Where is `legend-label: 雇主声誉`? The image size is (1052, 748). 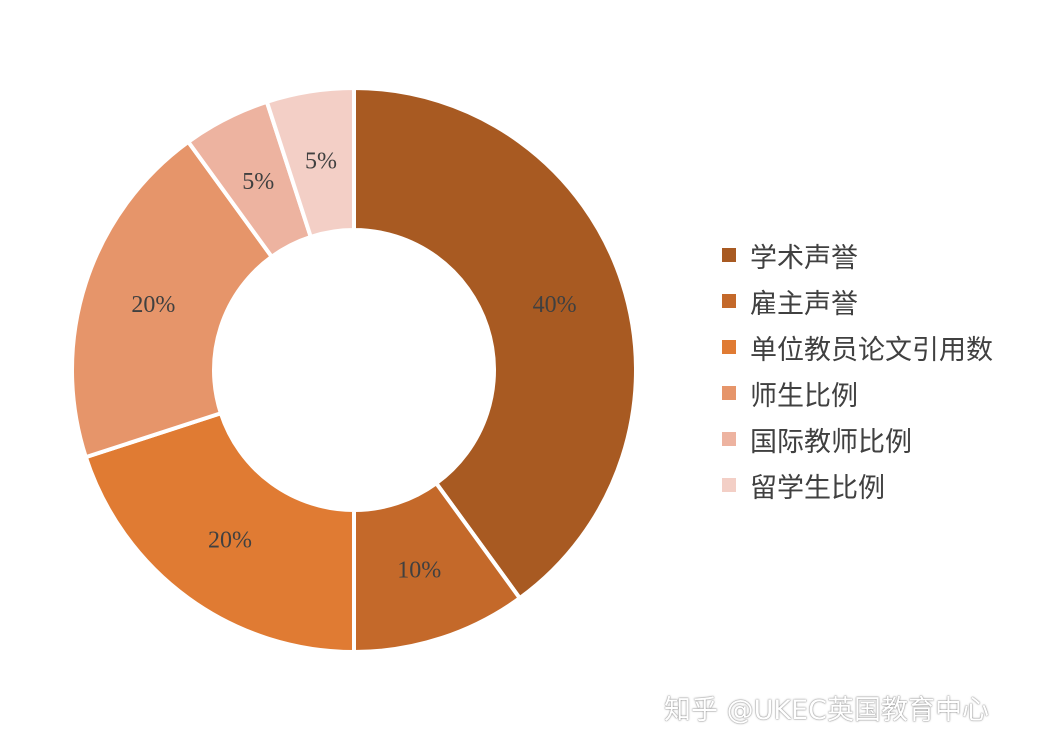 legend-label: 雇主声誉 is located at coordinates (804, 304).